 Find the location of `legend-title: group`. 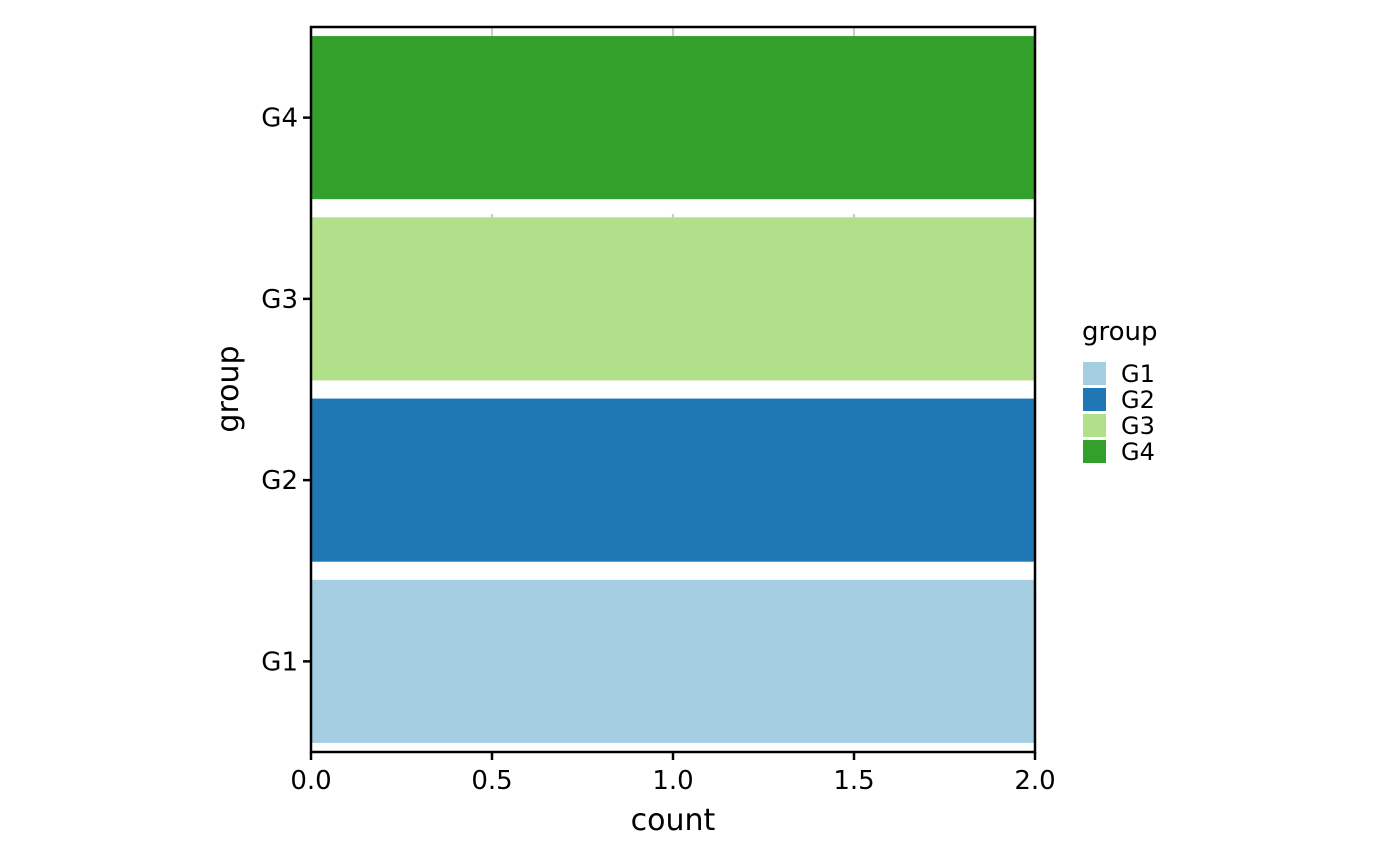

legend-title: group is located at coordinates (1120, 332).